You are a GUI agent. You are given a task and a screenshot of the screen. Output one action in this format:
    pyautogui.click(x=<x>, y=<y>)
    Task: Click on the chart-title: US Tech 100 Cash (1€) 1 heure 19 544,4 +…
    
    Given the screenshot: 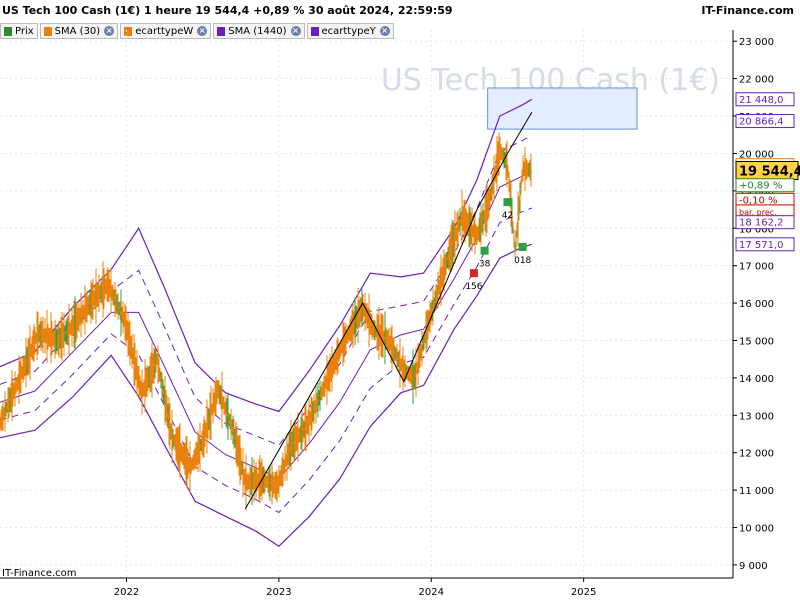 What is the action you would take?
    pyautogui.click(x=227, y=10)
    